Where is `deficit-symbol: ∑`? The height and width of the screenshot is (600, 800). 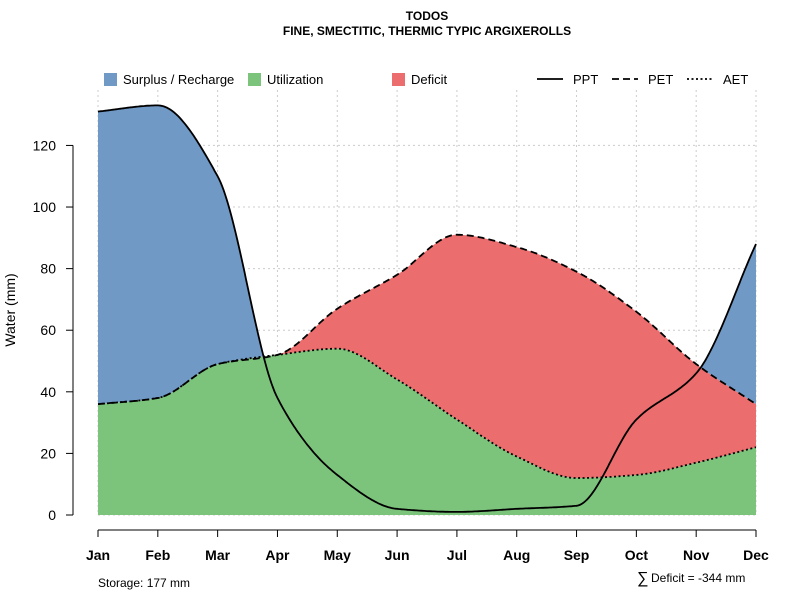 deficit-symbol: ∑ is located at coordinates (642, 578).